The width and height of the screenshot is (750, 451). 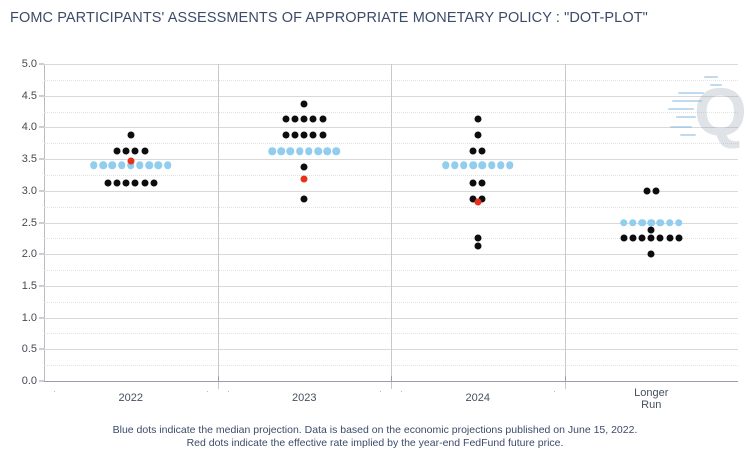 I want to click on x-axis-group-label-line-2: Run, so click(x=651, y=405).